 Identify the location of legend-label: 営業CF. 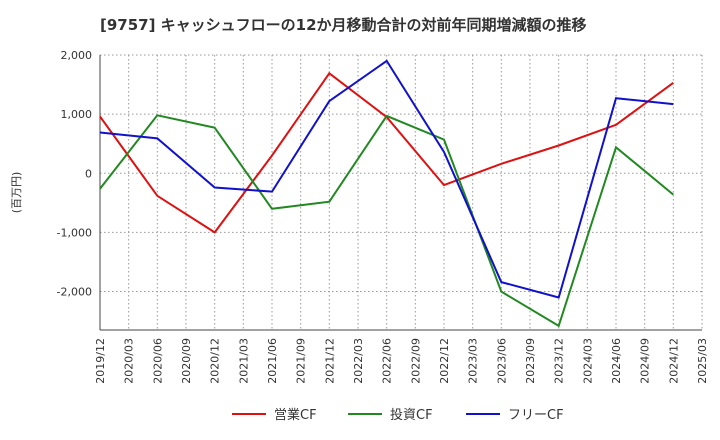
(295, 415).